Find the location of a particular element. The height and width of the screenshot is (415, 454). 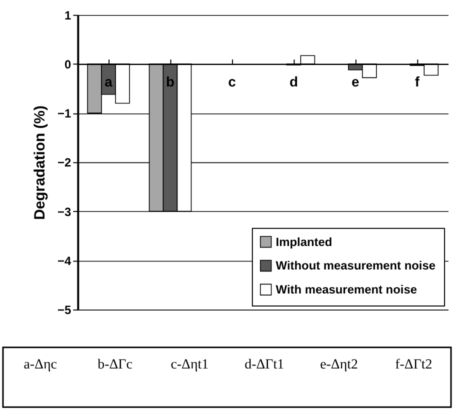

legend-label: Implanted is located at coordinates (304, 241).